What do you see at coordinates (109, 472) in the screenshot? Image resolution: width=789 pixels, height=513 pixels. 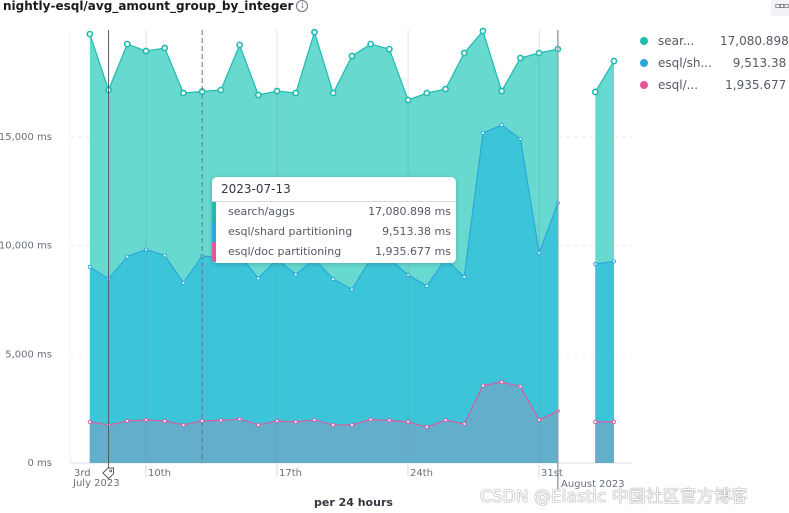 I see `tag-icon` at bounding box center [109, 472].